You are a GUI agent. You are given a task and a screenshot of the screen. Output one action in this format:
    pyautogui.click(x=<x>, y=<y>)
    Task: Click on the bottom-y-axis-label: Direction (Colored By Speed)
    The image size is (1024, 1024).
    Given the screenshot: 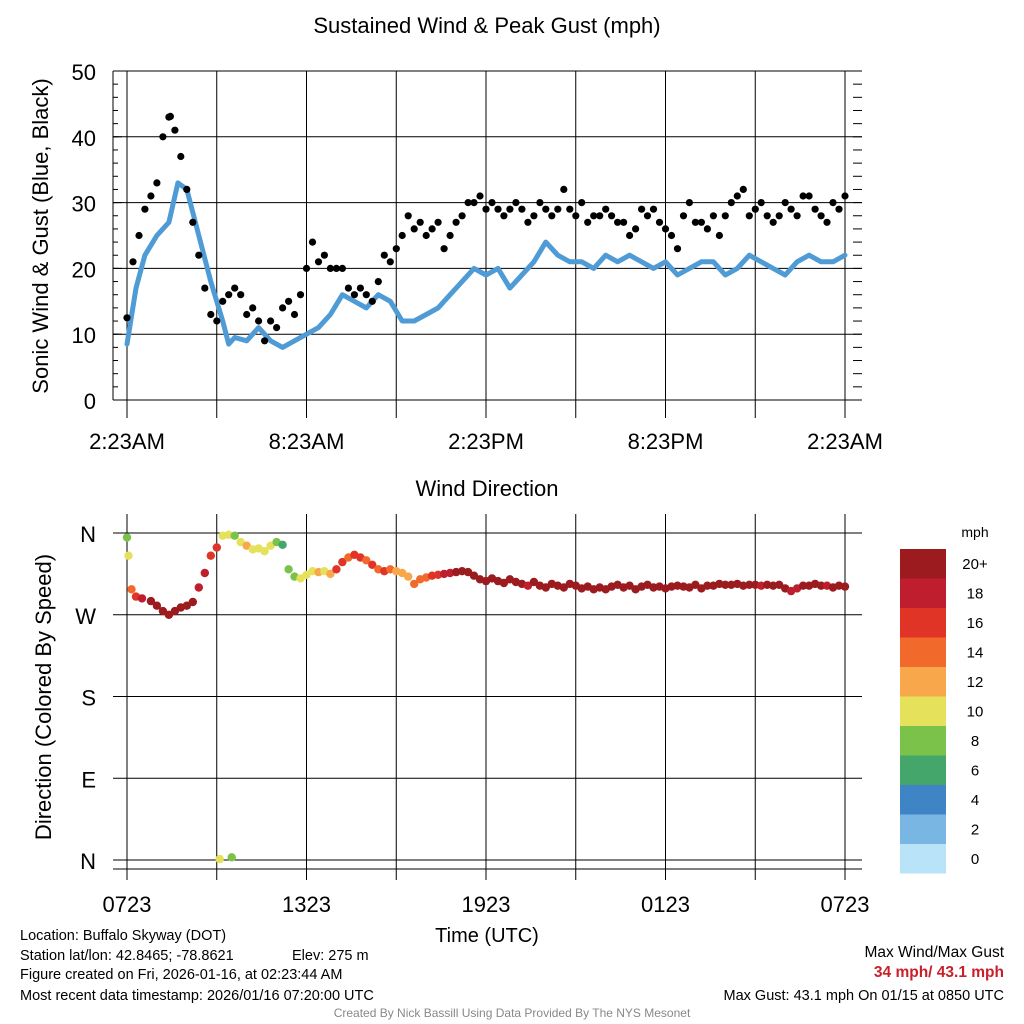 What is the action you would take?
    pyautogui.click(x=43, y=697)
    